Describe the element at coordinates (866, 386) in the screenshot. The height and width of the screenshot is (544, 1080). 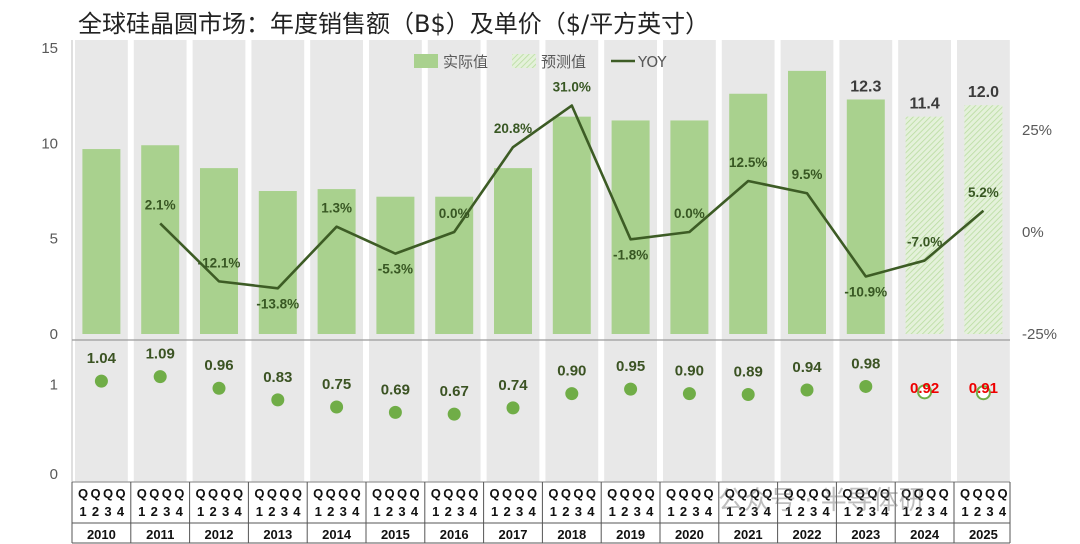
I see `price-dot-2023` at that location.